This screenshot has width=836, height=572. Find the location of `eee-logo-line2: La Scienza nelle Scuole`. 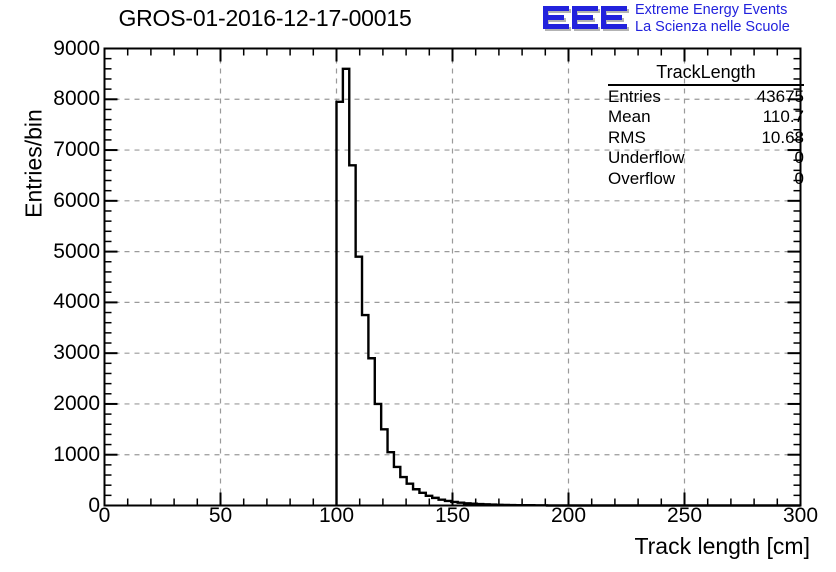

eee-logo-line2: La Scienza nelle Scuole is located at coordinates (712, 27).